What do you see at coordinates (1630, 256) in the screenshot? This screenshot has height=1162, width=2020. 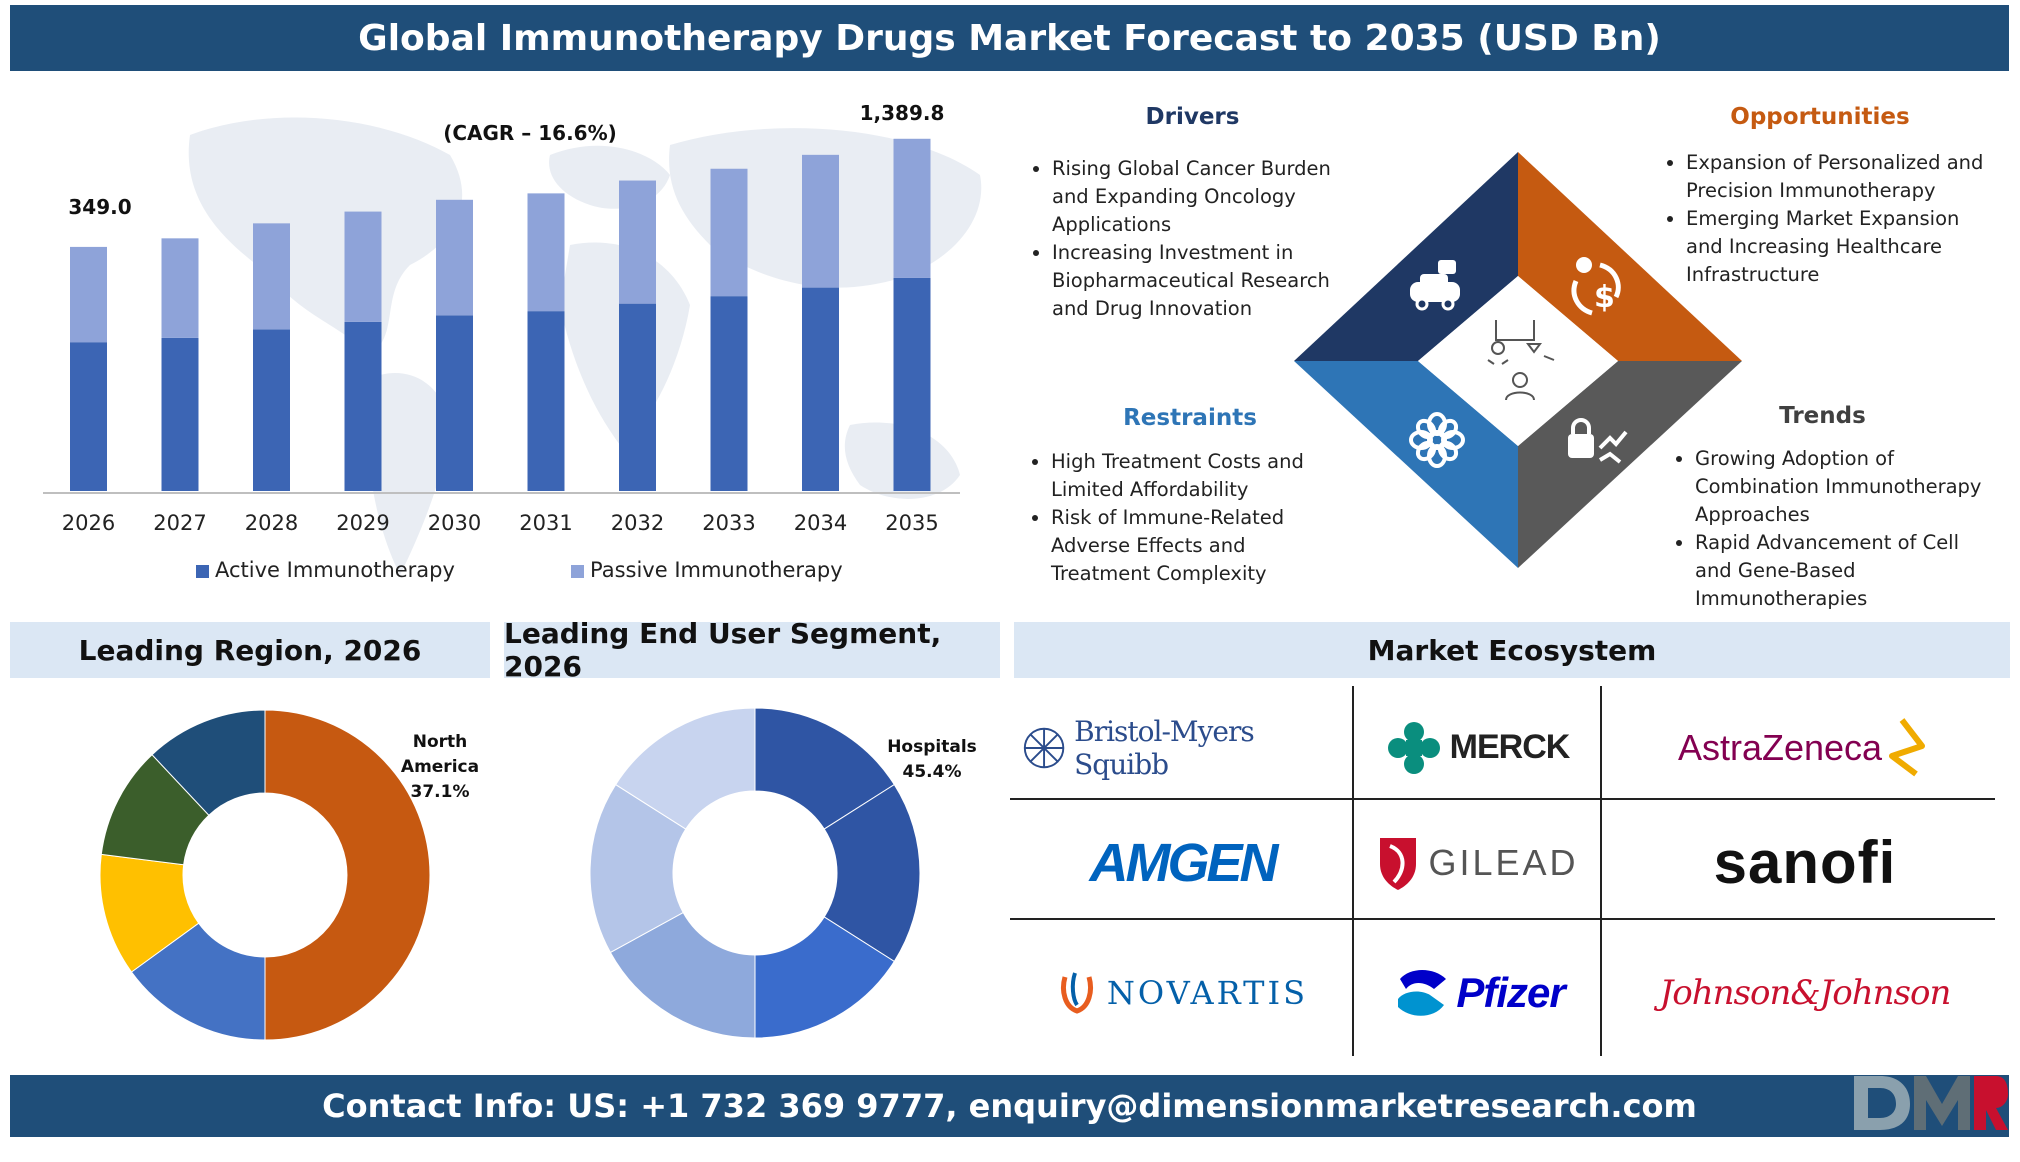 I see `opportunities-quadrant` at bounding box center [1630, 256].